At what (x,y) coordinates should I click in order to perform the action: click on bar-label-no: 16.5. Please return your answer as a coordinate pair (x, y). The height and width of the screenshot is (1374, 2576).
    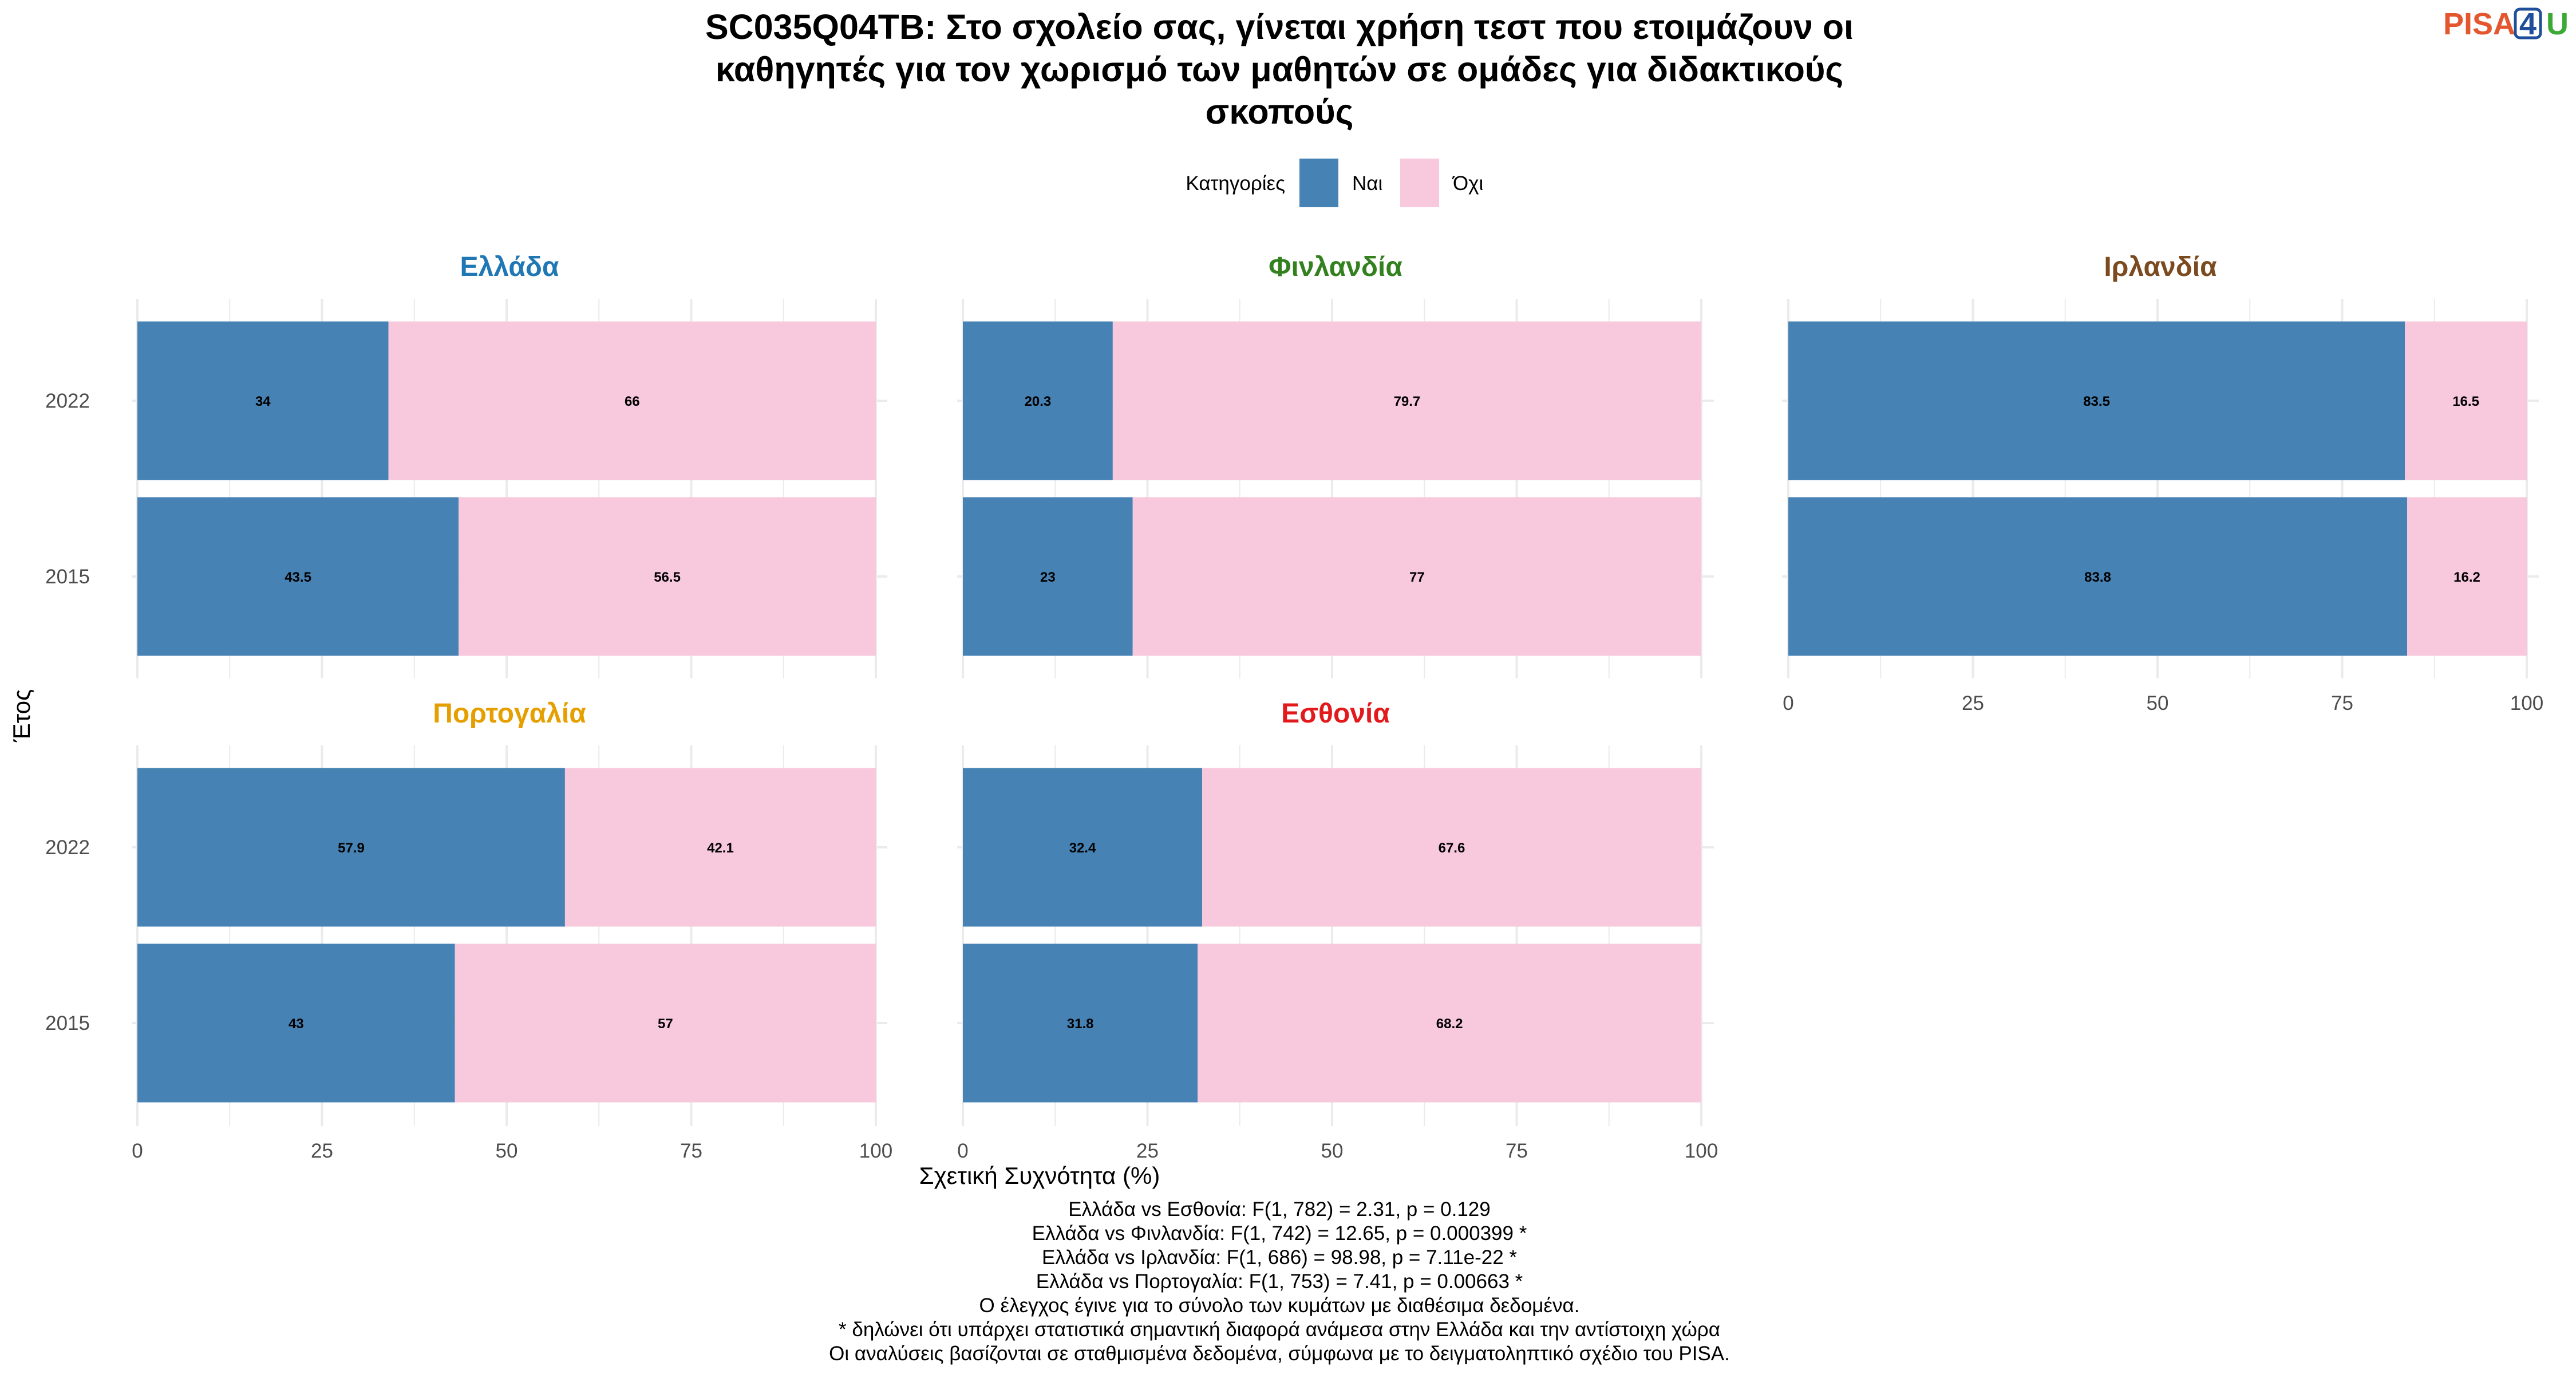
    Looking at the image, I should click on (2465, 401).